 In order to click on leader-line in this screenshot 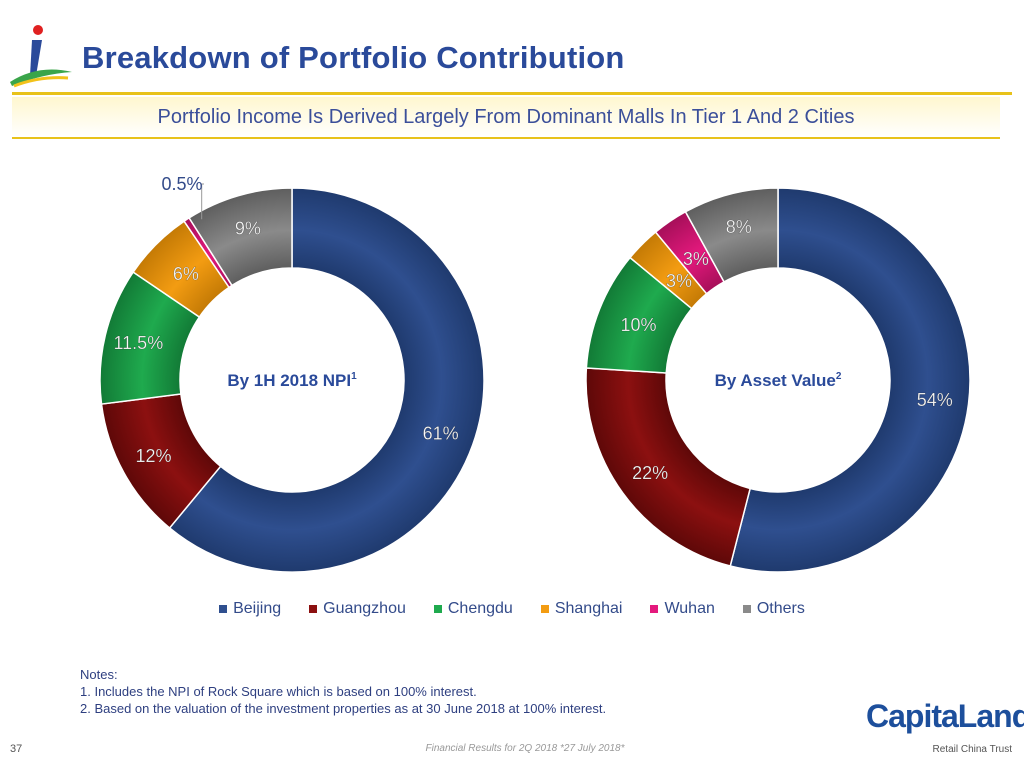, I will do `click(202, 201)`.